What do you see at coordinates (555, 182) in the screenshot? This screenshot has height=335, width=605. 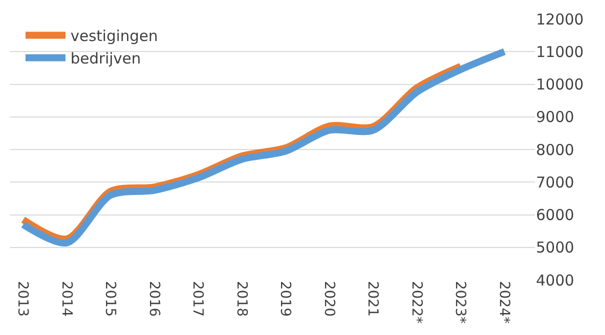 I see `y-tick-label: 7000` at bounding box center [555, 182].